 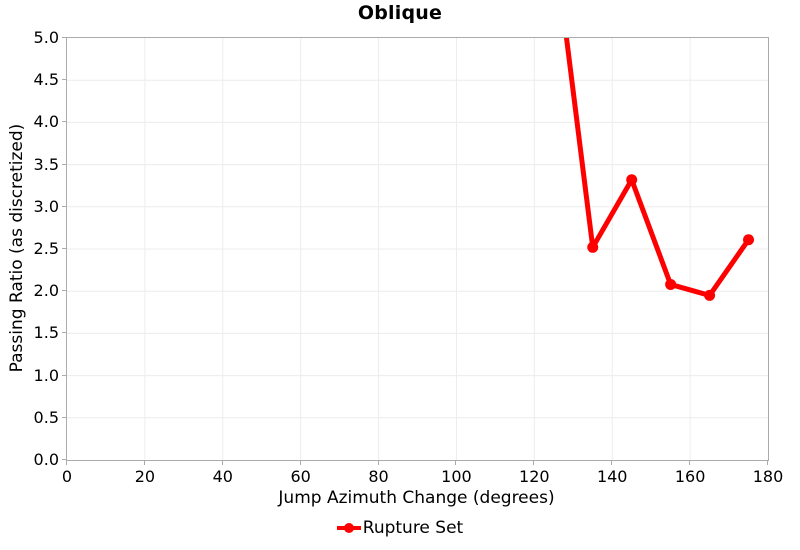 What do you see at coordinates (378, 476) in the screenshot?
I see `x-tick-label: 80` at bounding box center [378, 476].